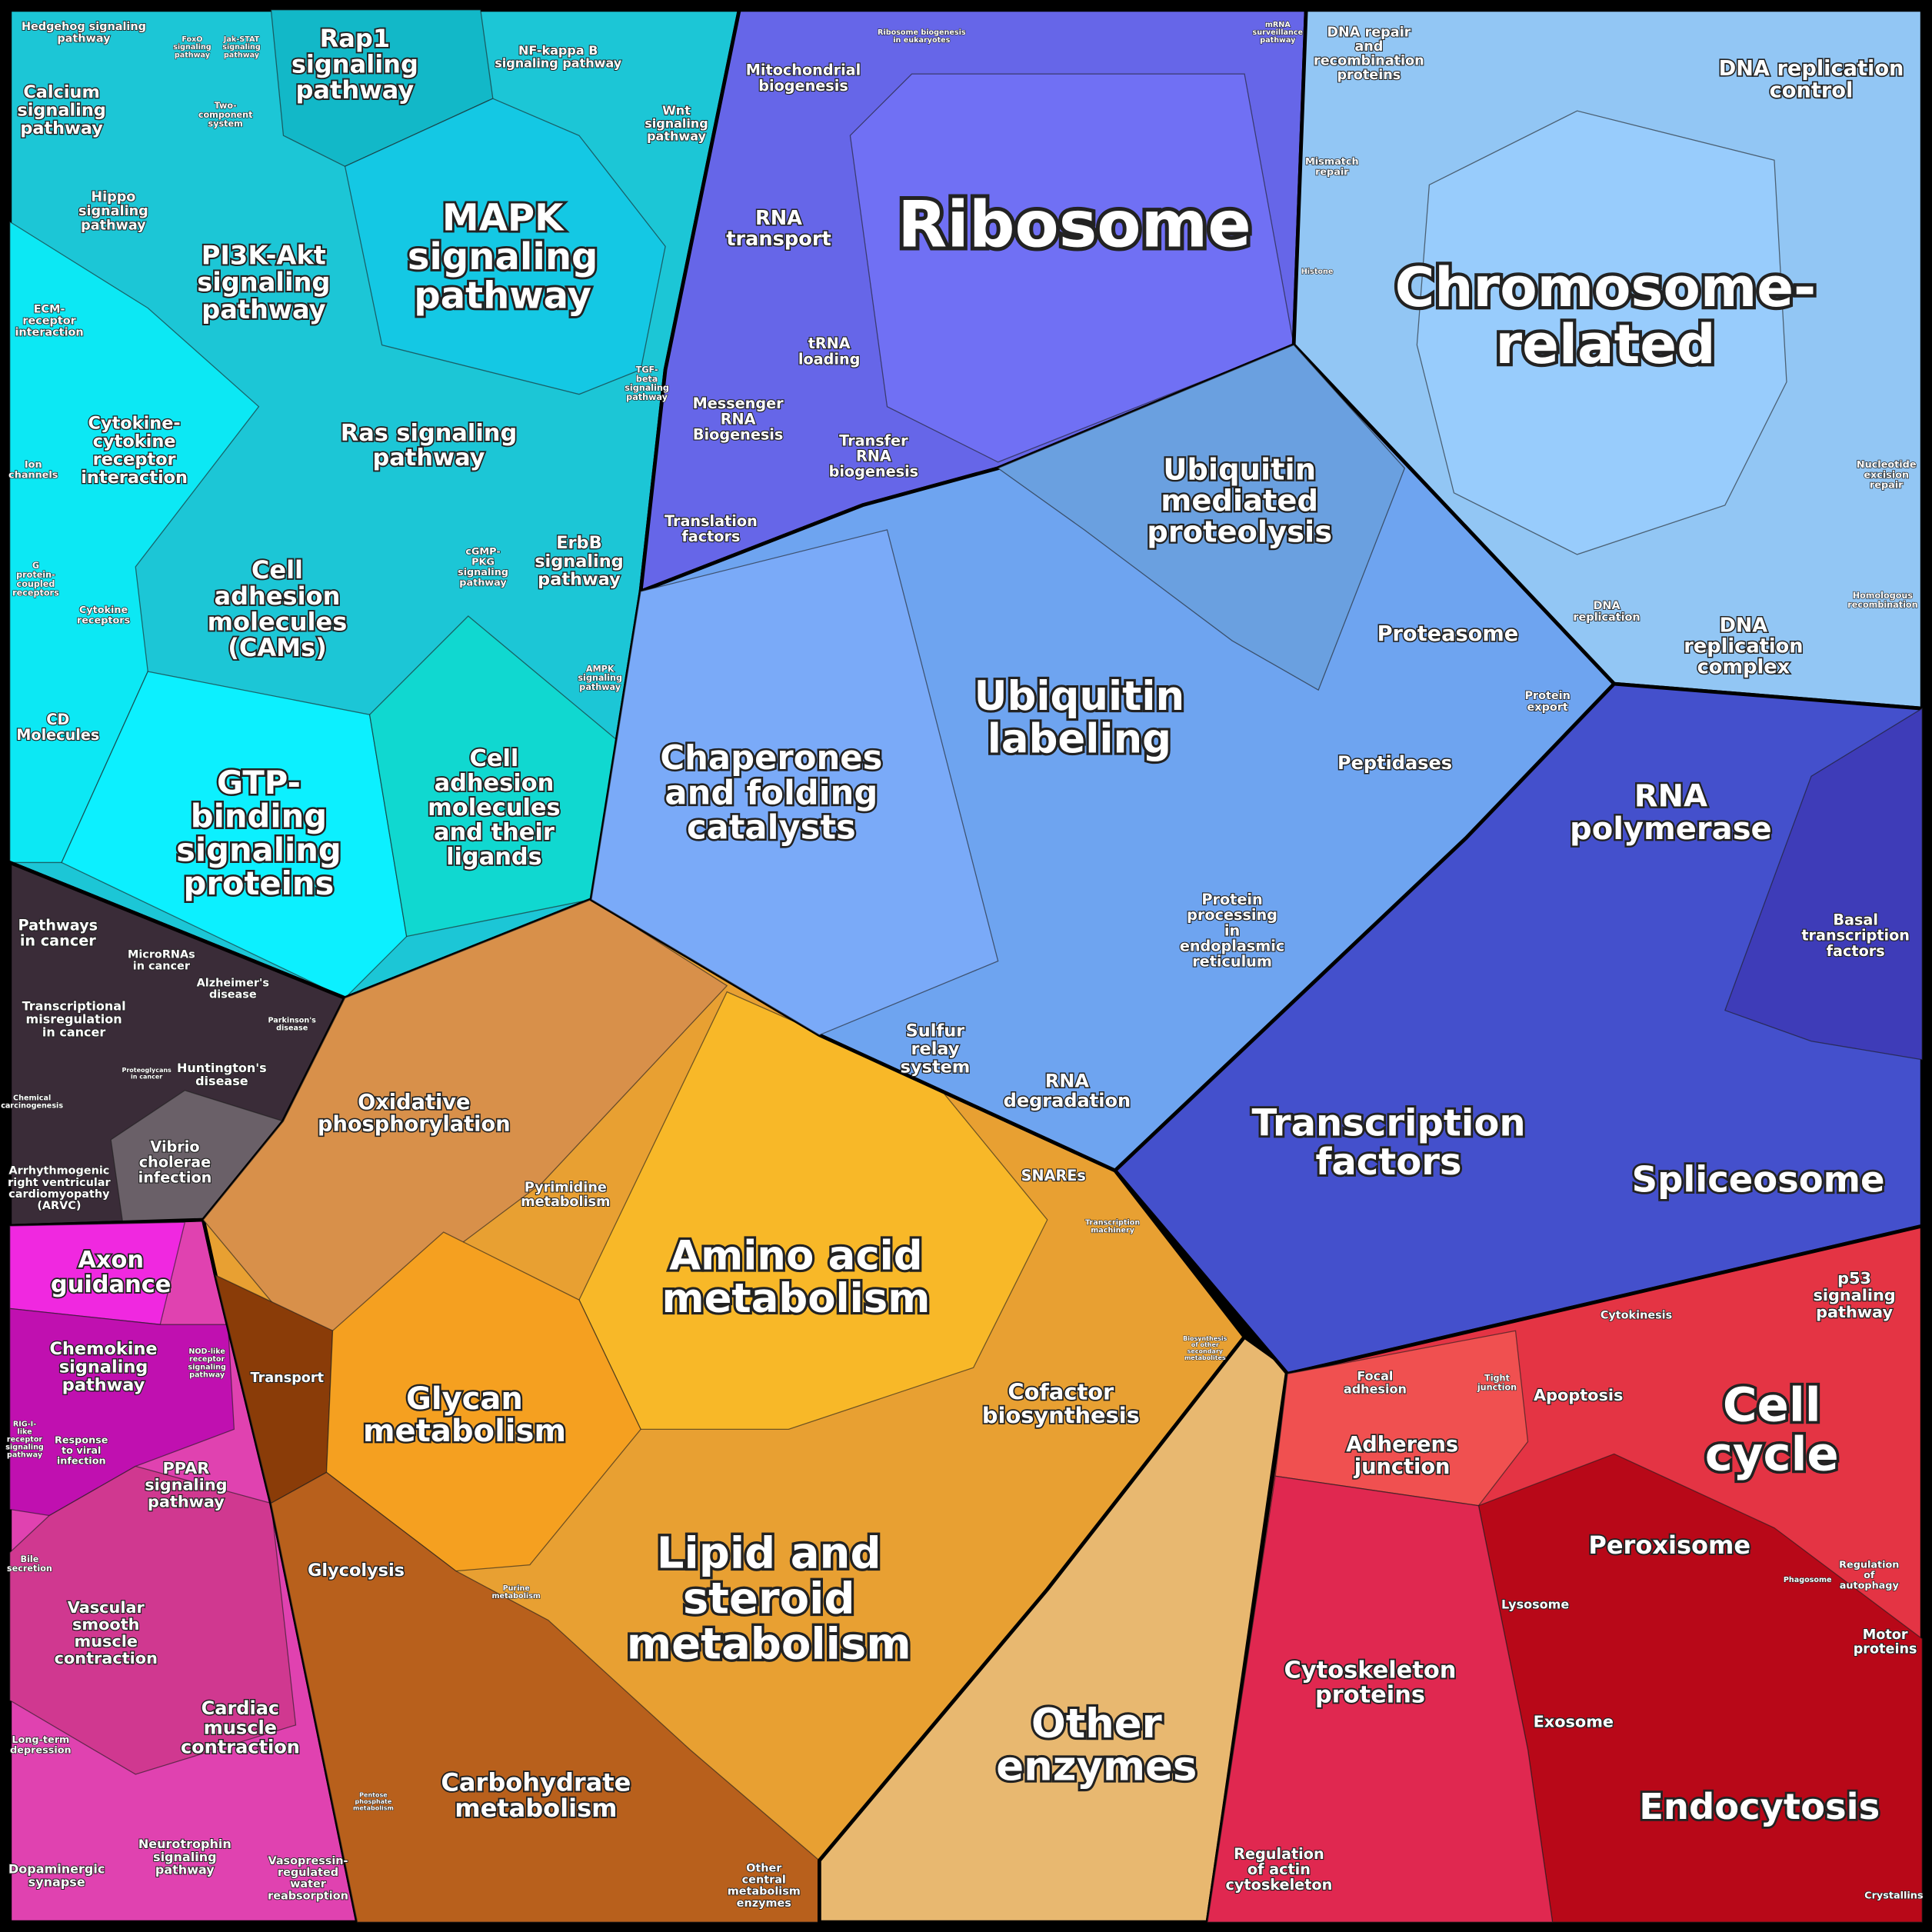 This screenshot has height=1932, width=1932. What do you see at coordinates (225, 115) in the screenshot?
I see `region-label: Two-component system` at bounding box center [225, 115].